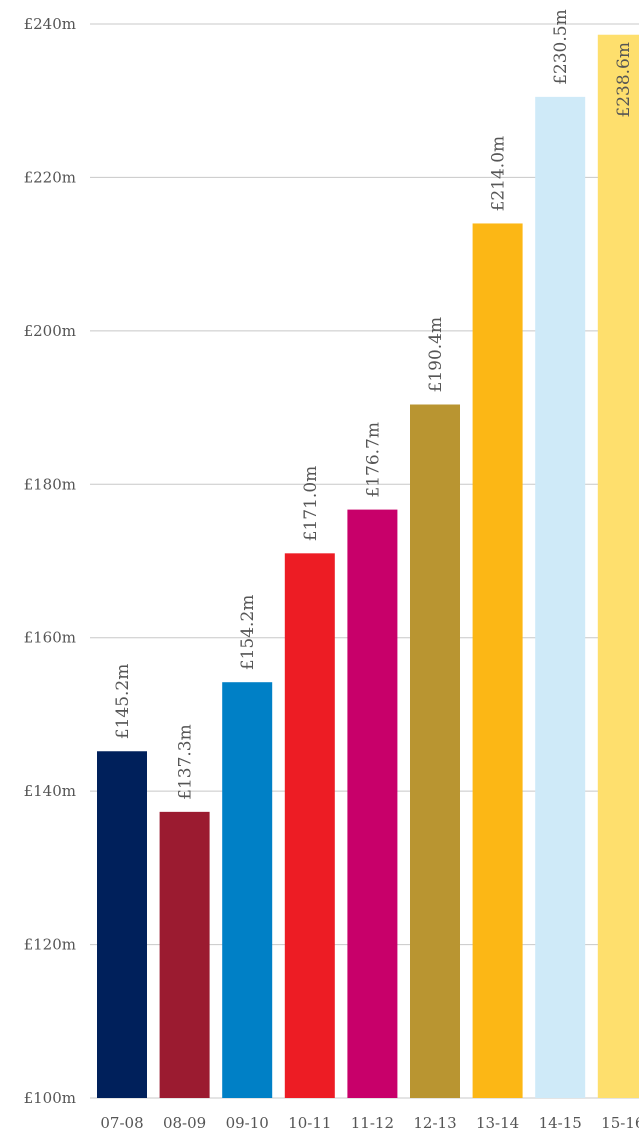  Describe the element at coordinates (373, 460) in the screenshot. I see `data-label: £176.7m` at that location.